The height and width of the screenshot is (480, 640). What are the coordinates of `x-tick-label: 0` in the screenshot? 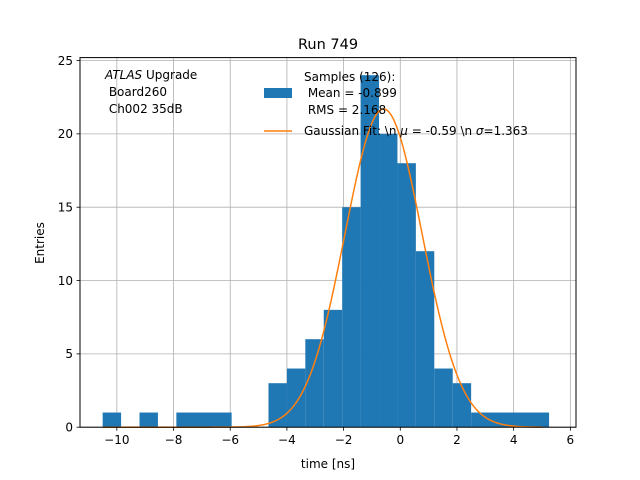 It's located at (400, 440).